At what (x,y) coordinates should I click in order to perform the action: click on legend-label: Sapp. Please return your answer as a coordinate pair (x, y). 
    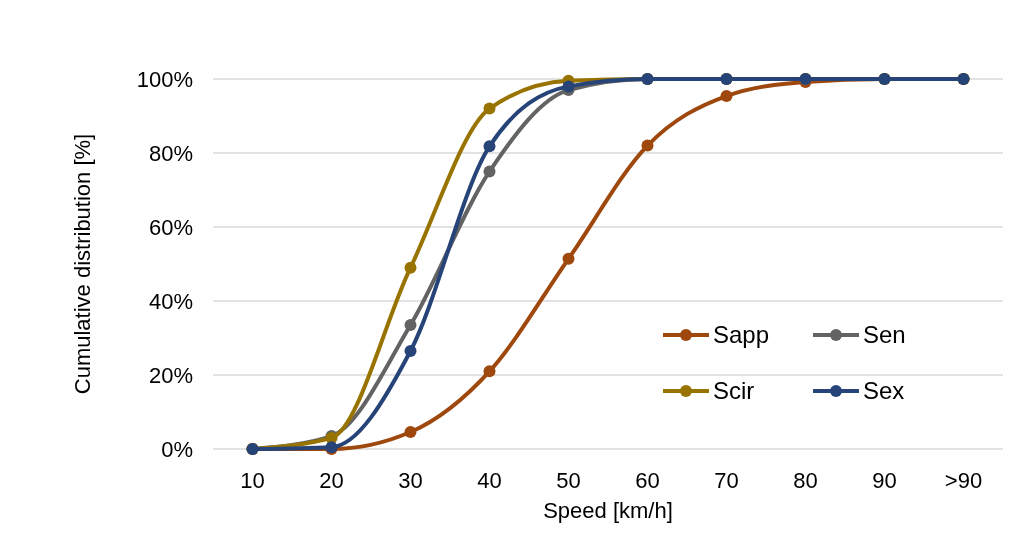
    Looking at the image, I should click on (741, 335).